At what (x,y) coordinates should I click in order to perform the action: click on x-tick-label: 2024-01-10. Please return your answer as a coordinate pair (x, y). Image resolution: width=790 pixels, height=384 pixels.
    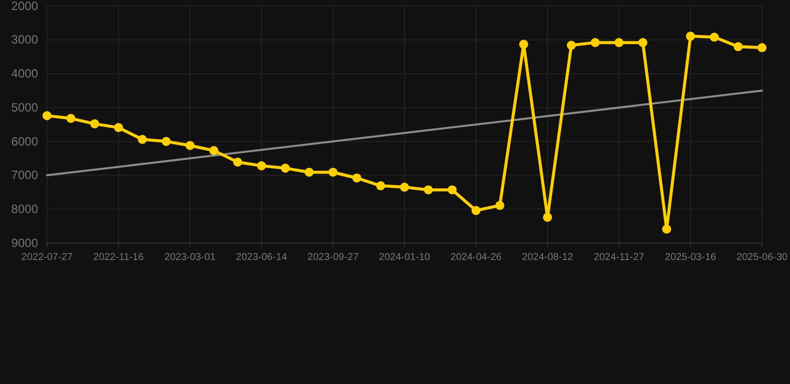
    Looking at the image, I should click on (404, 258).